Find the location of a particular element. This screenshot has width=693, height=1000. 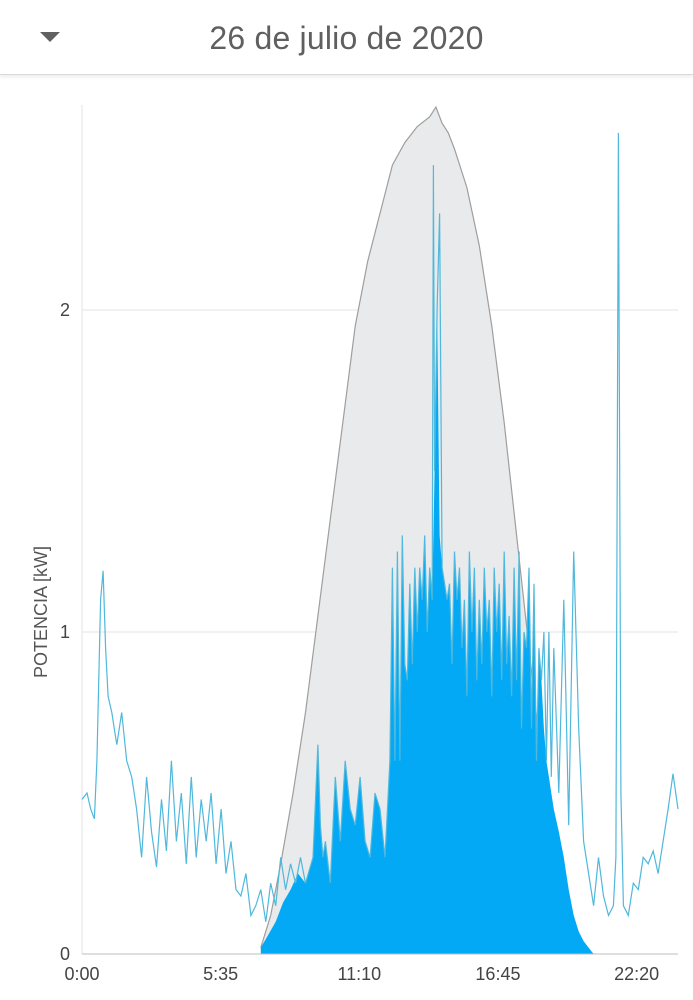

y-axis-label: POTENCIA [kW] is located at coordinates (41, 612).